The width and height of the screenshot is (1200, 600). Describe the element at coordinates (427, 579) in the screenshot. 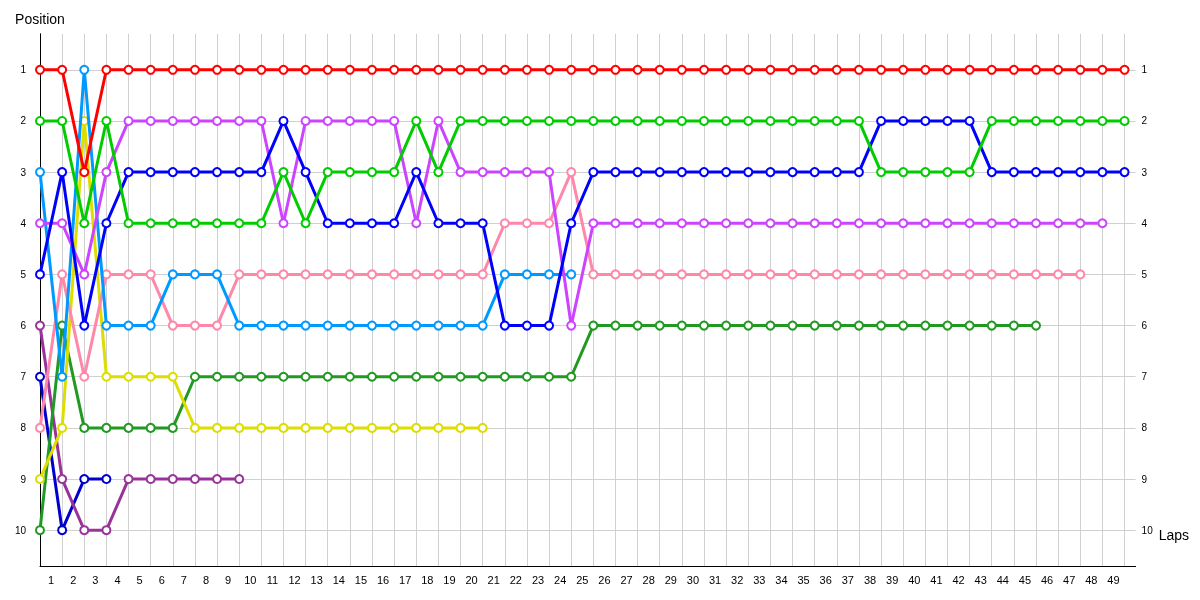

I see `x-tick-label: 18` at that location.